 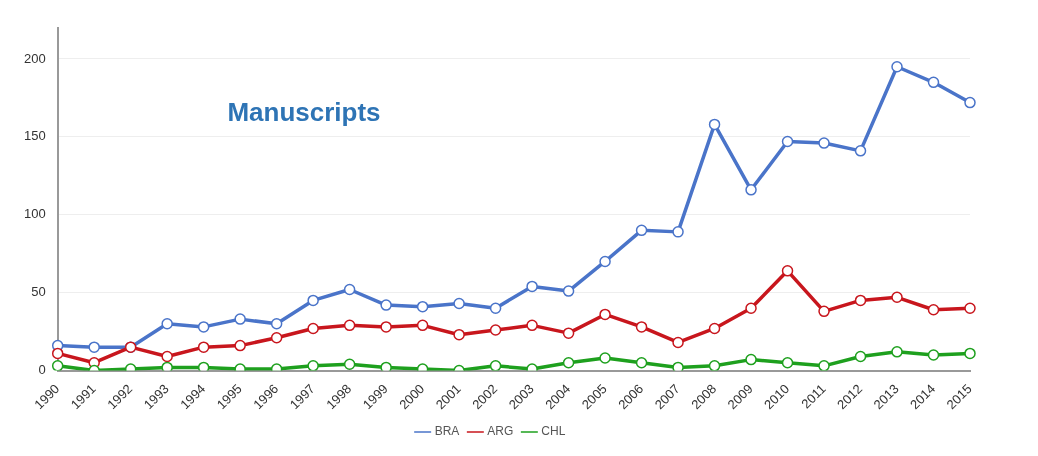 I want to click on y-tick-label: 200, so click(x=34, y=58).